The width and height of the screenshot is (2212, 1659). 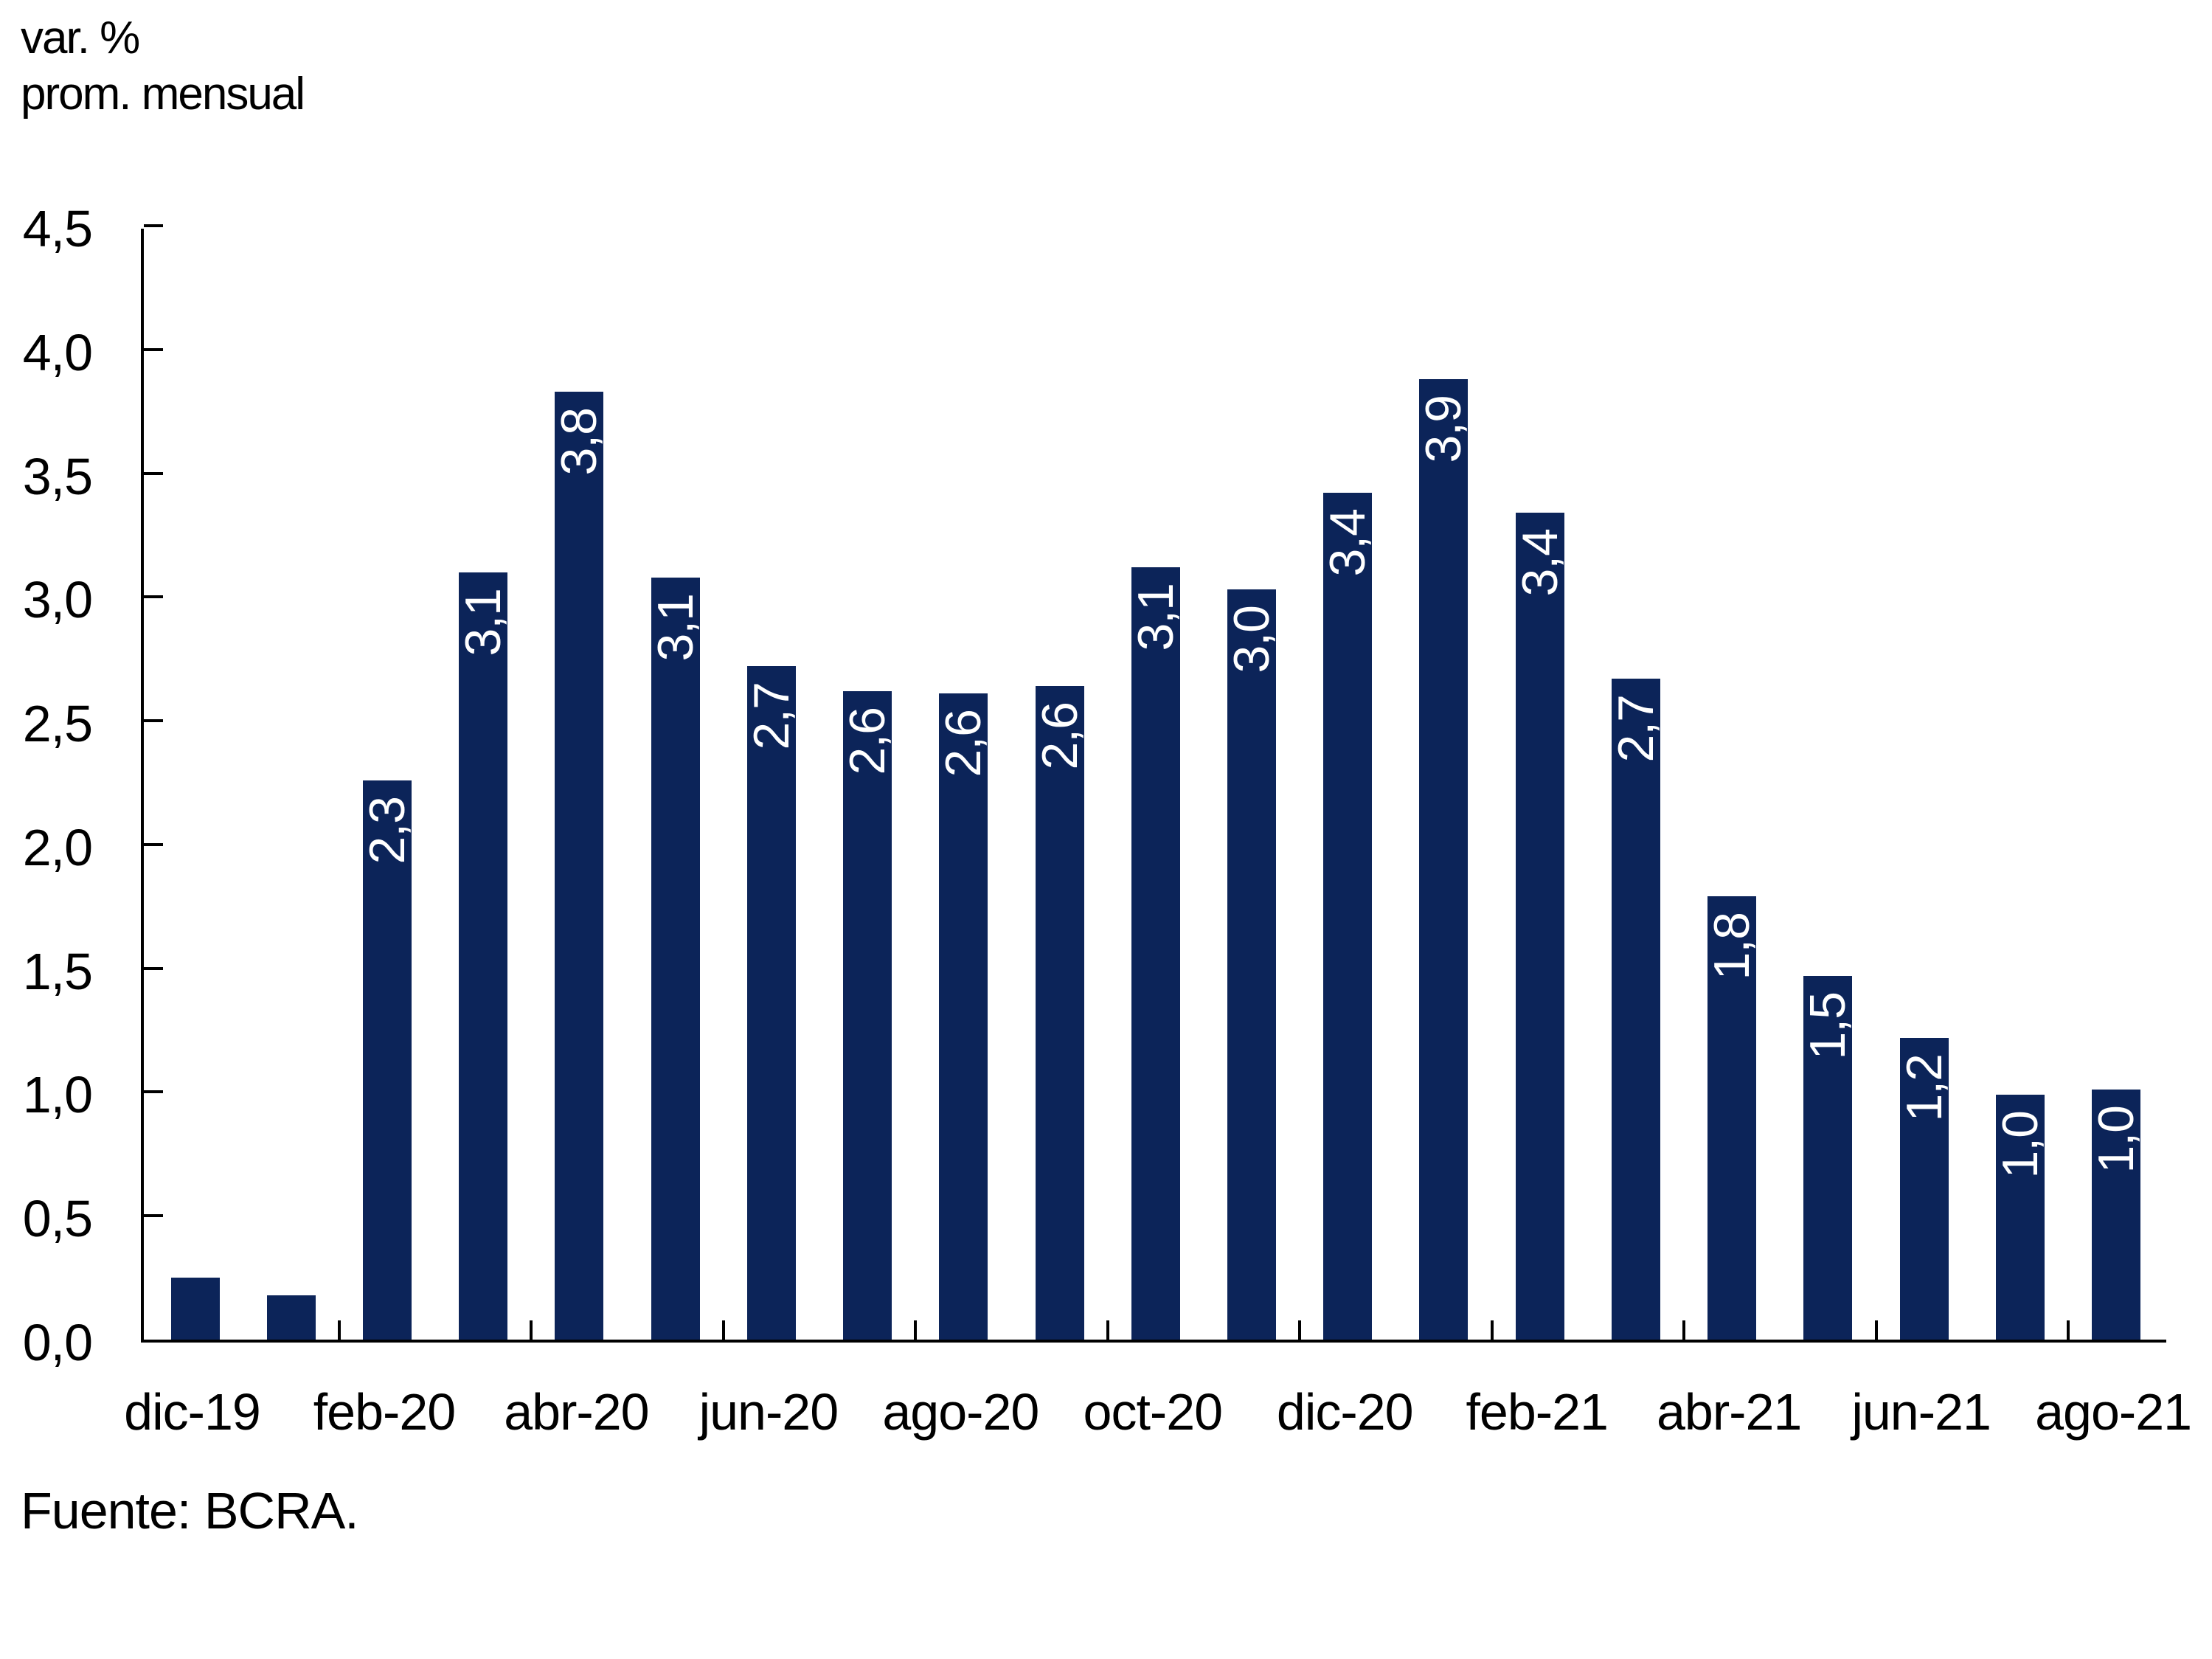 What do you see at coordinates (385, 1412) in the screenshot?
I see `x-tick-label: feb-20` at bounding box center [385, 1412].